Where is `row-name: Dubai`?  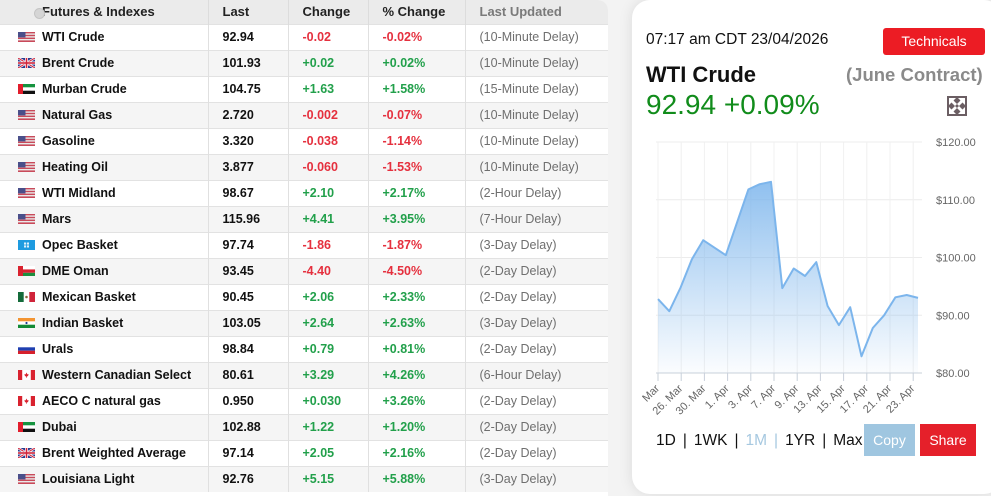
row-name: Dubai is located at coordinates (104, 427).